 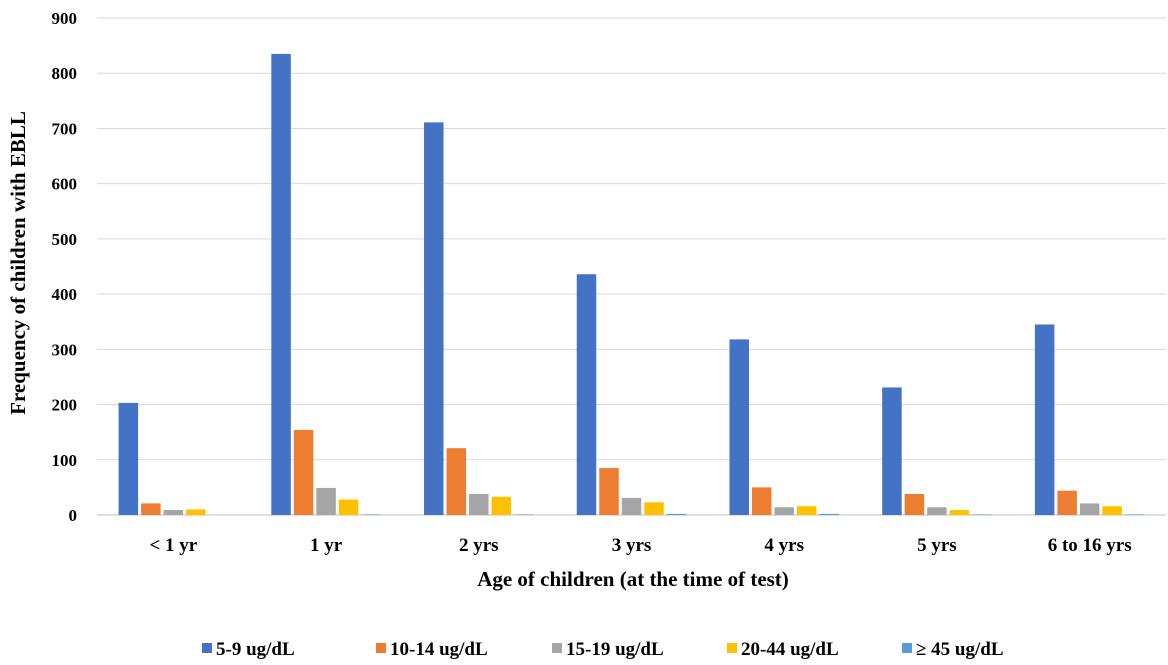 What do you see at coordinates (439, 649) in the screenshot?
I see `legend-label: 10-14 ug/dL` at bounding box center [439, 649].